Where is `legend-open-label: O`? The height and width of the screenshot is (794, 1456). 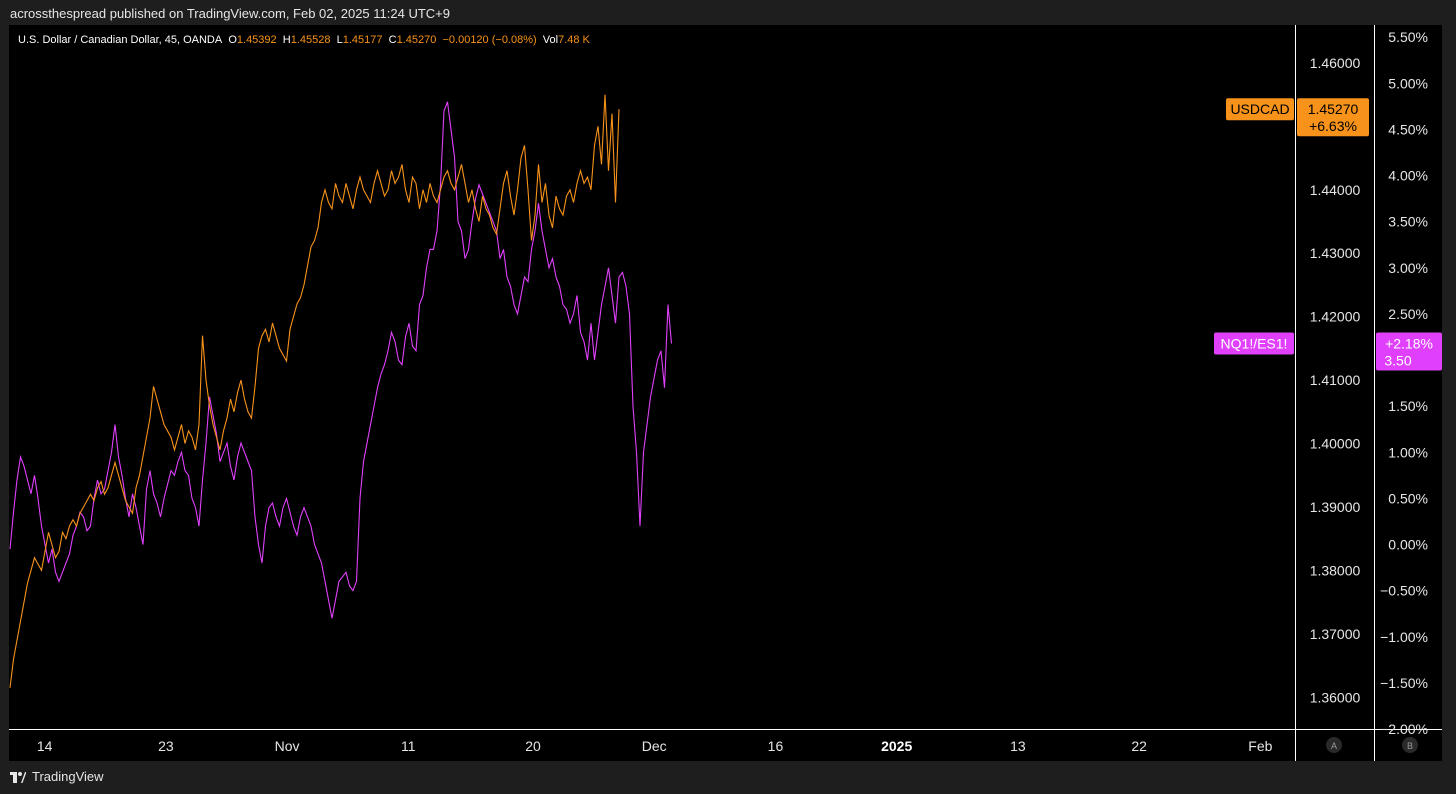 legend-open-label: O is located at coordinates (232, 40).